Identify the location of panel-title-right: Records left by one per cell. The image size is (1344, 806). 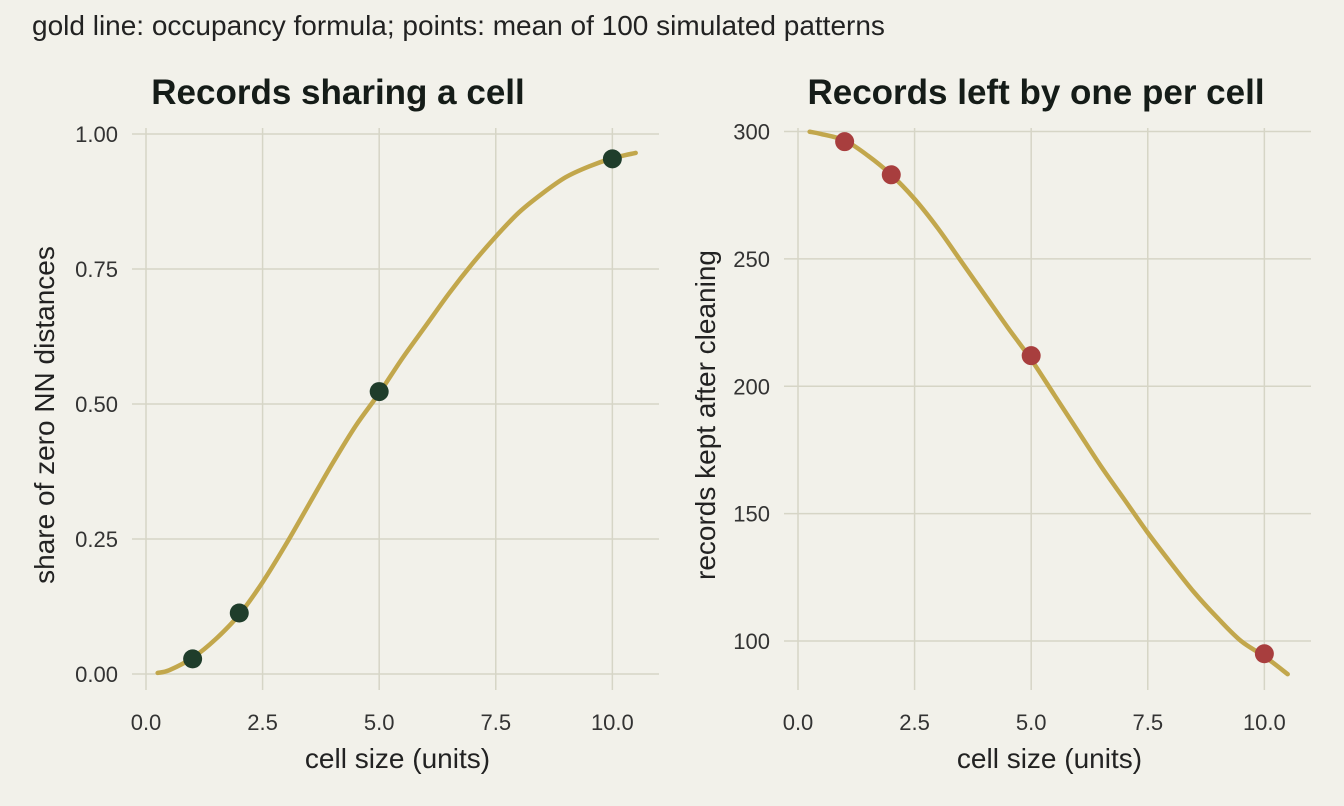
(1035, 92).